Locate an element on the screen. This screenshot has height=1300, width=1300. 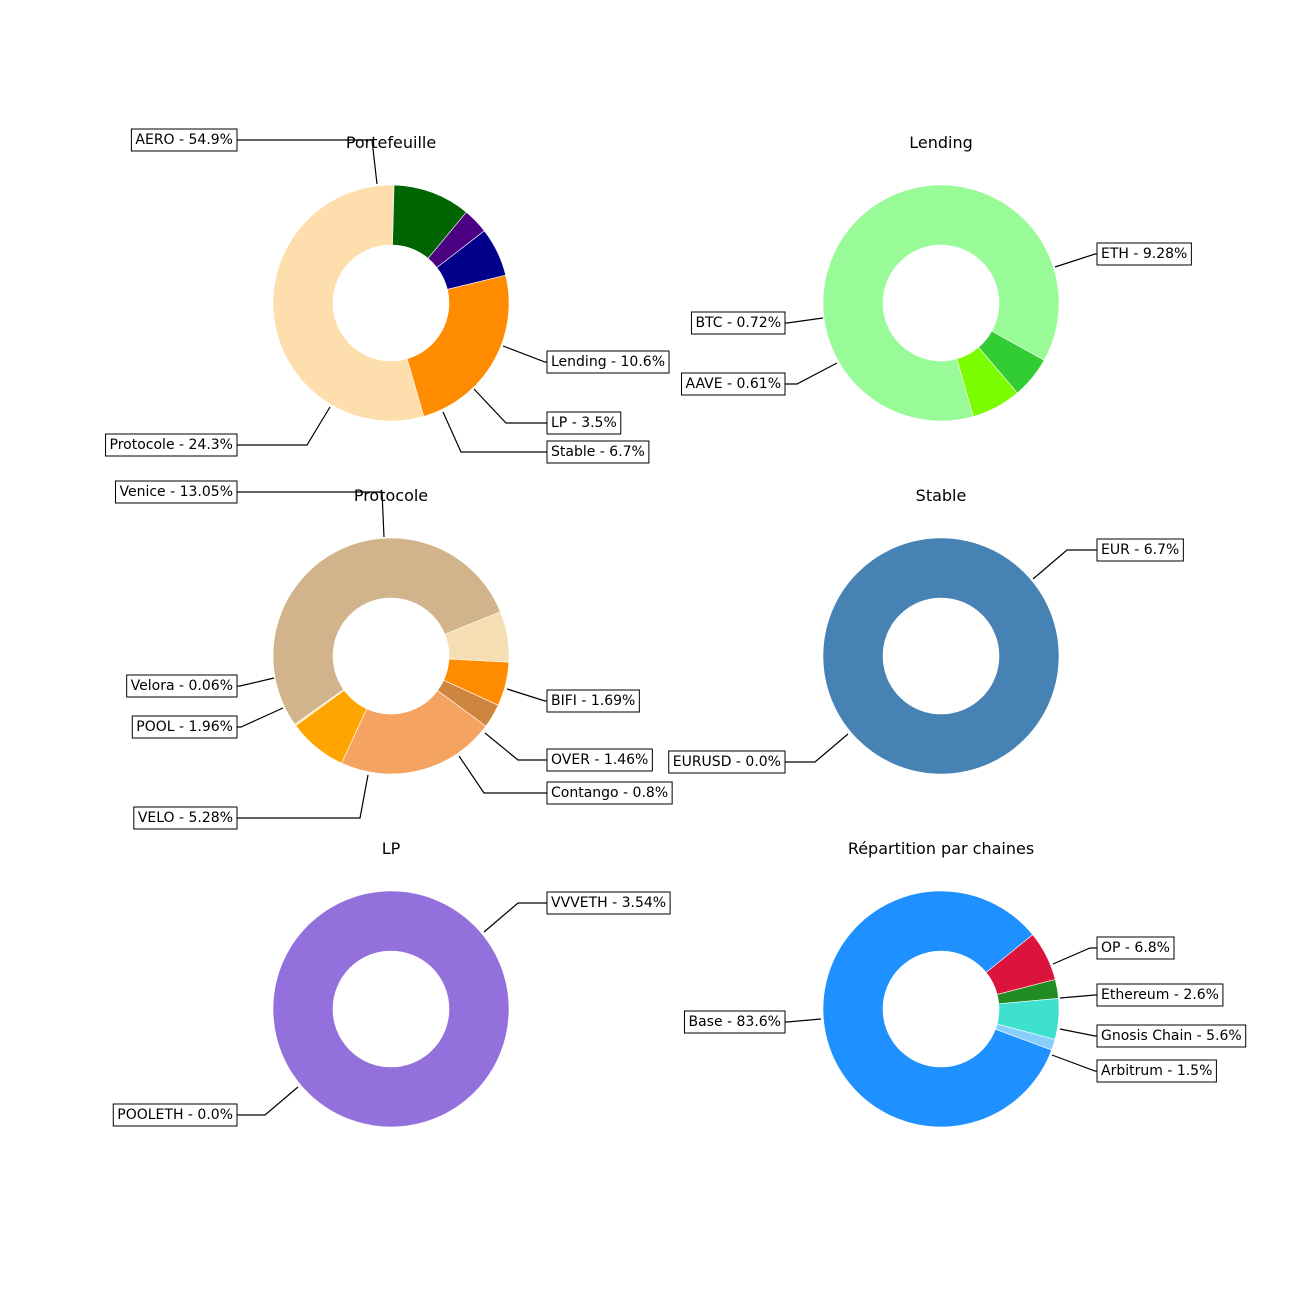
label-gnosis-chain-5-6: Gnosis Chain - 5.6% is located at coordinates (1171, 1036).